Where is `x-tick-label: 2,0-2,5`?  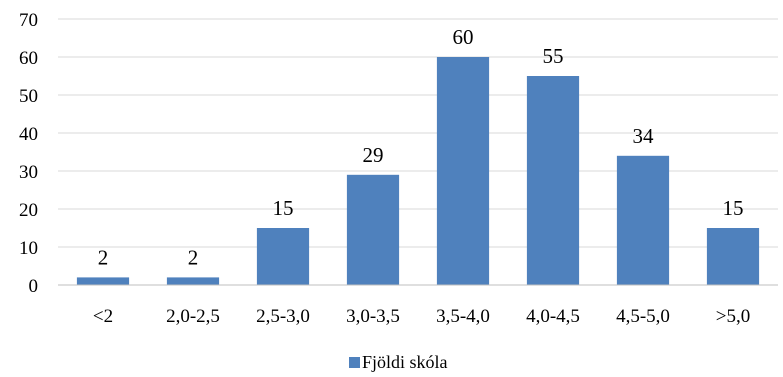 x-tick-label: 2,0-2,5 is located at coordinates (193, 316).